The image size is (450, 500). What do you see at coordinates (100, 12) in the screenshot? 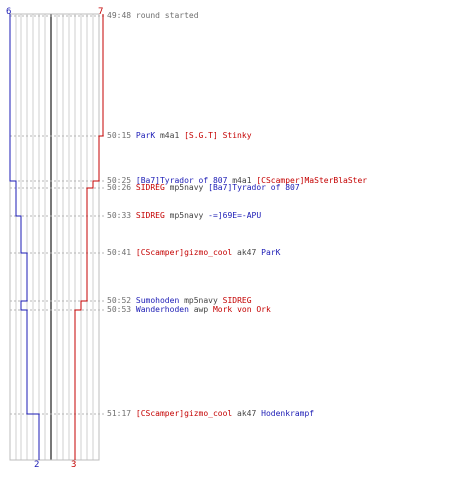
I see `red-start-count: 7` at bounding box center [100, 12].